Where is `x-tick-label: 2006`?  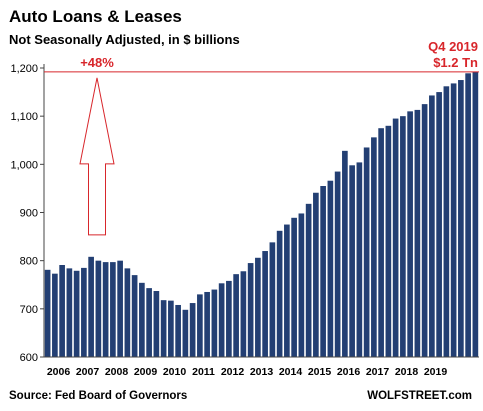
x-tick-label: 2006 is located at coordinates (59, 372).